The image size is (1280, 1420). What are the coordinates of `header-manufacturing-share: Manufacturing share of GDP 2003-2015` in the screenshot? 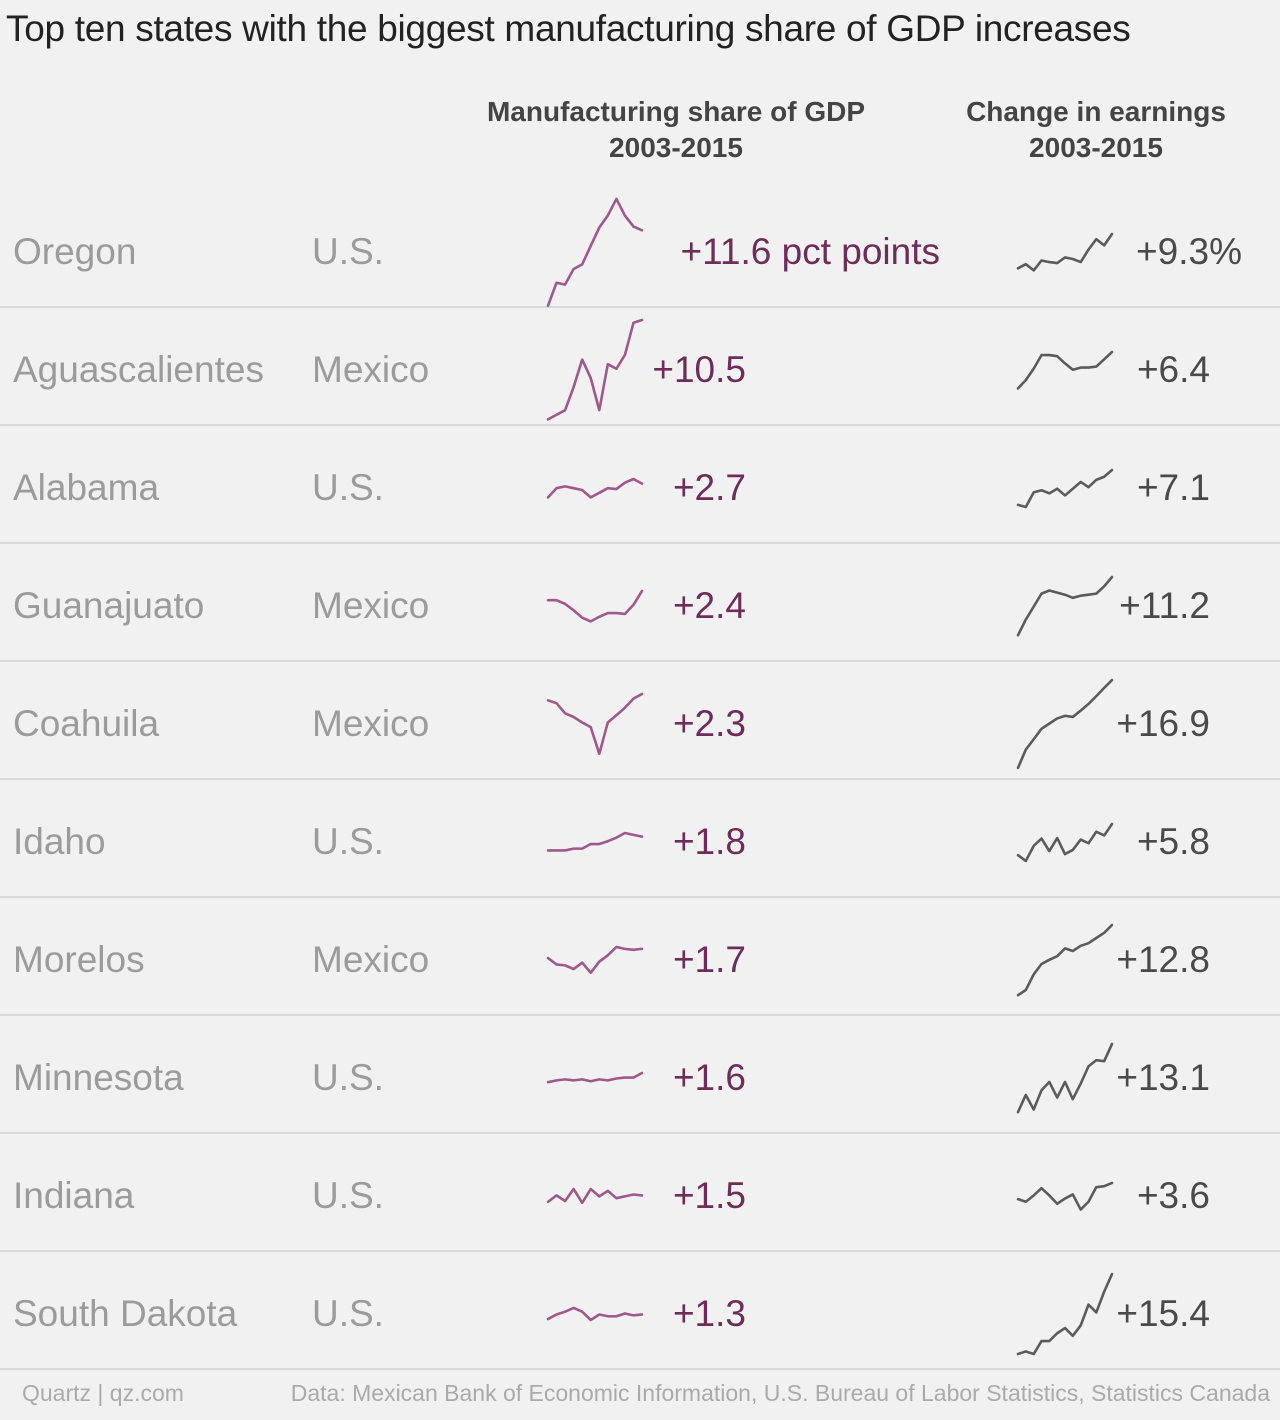 It's located at (676, 130).